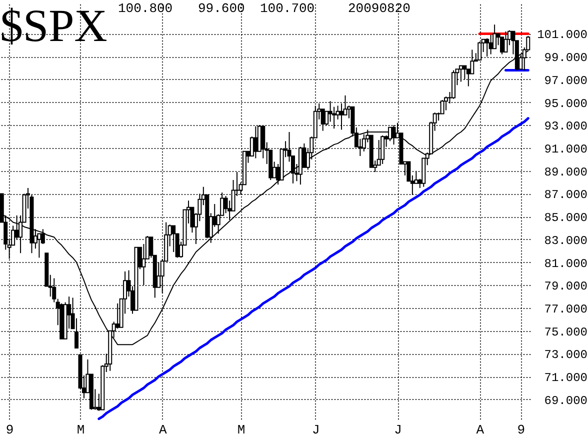 The image size is (588, 441). I want to click on y-tick-label: 99.000, so click(566, 58).